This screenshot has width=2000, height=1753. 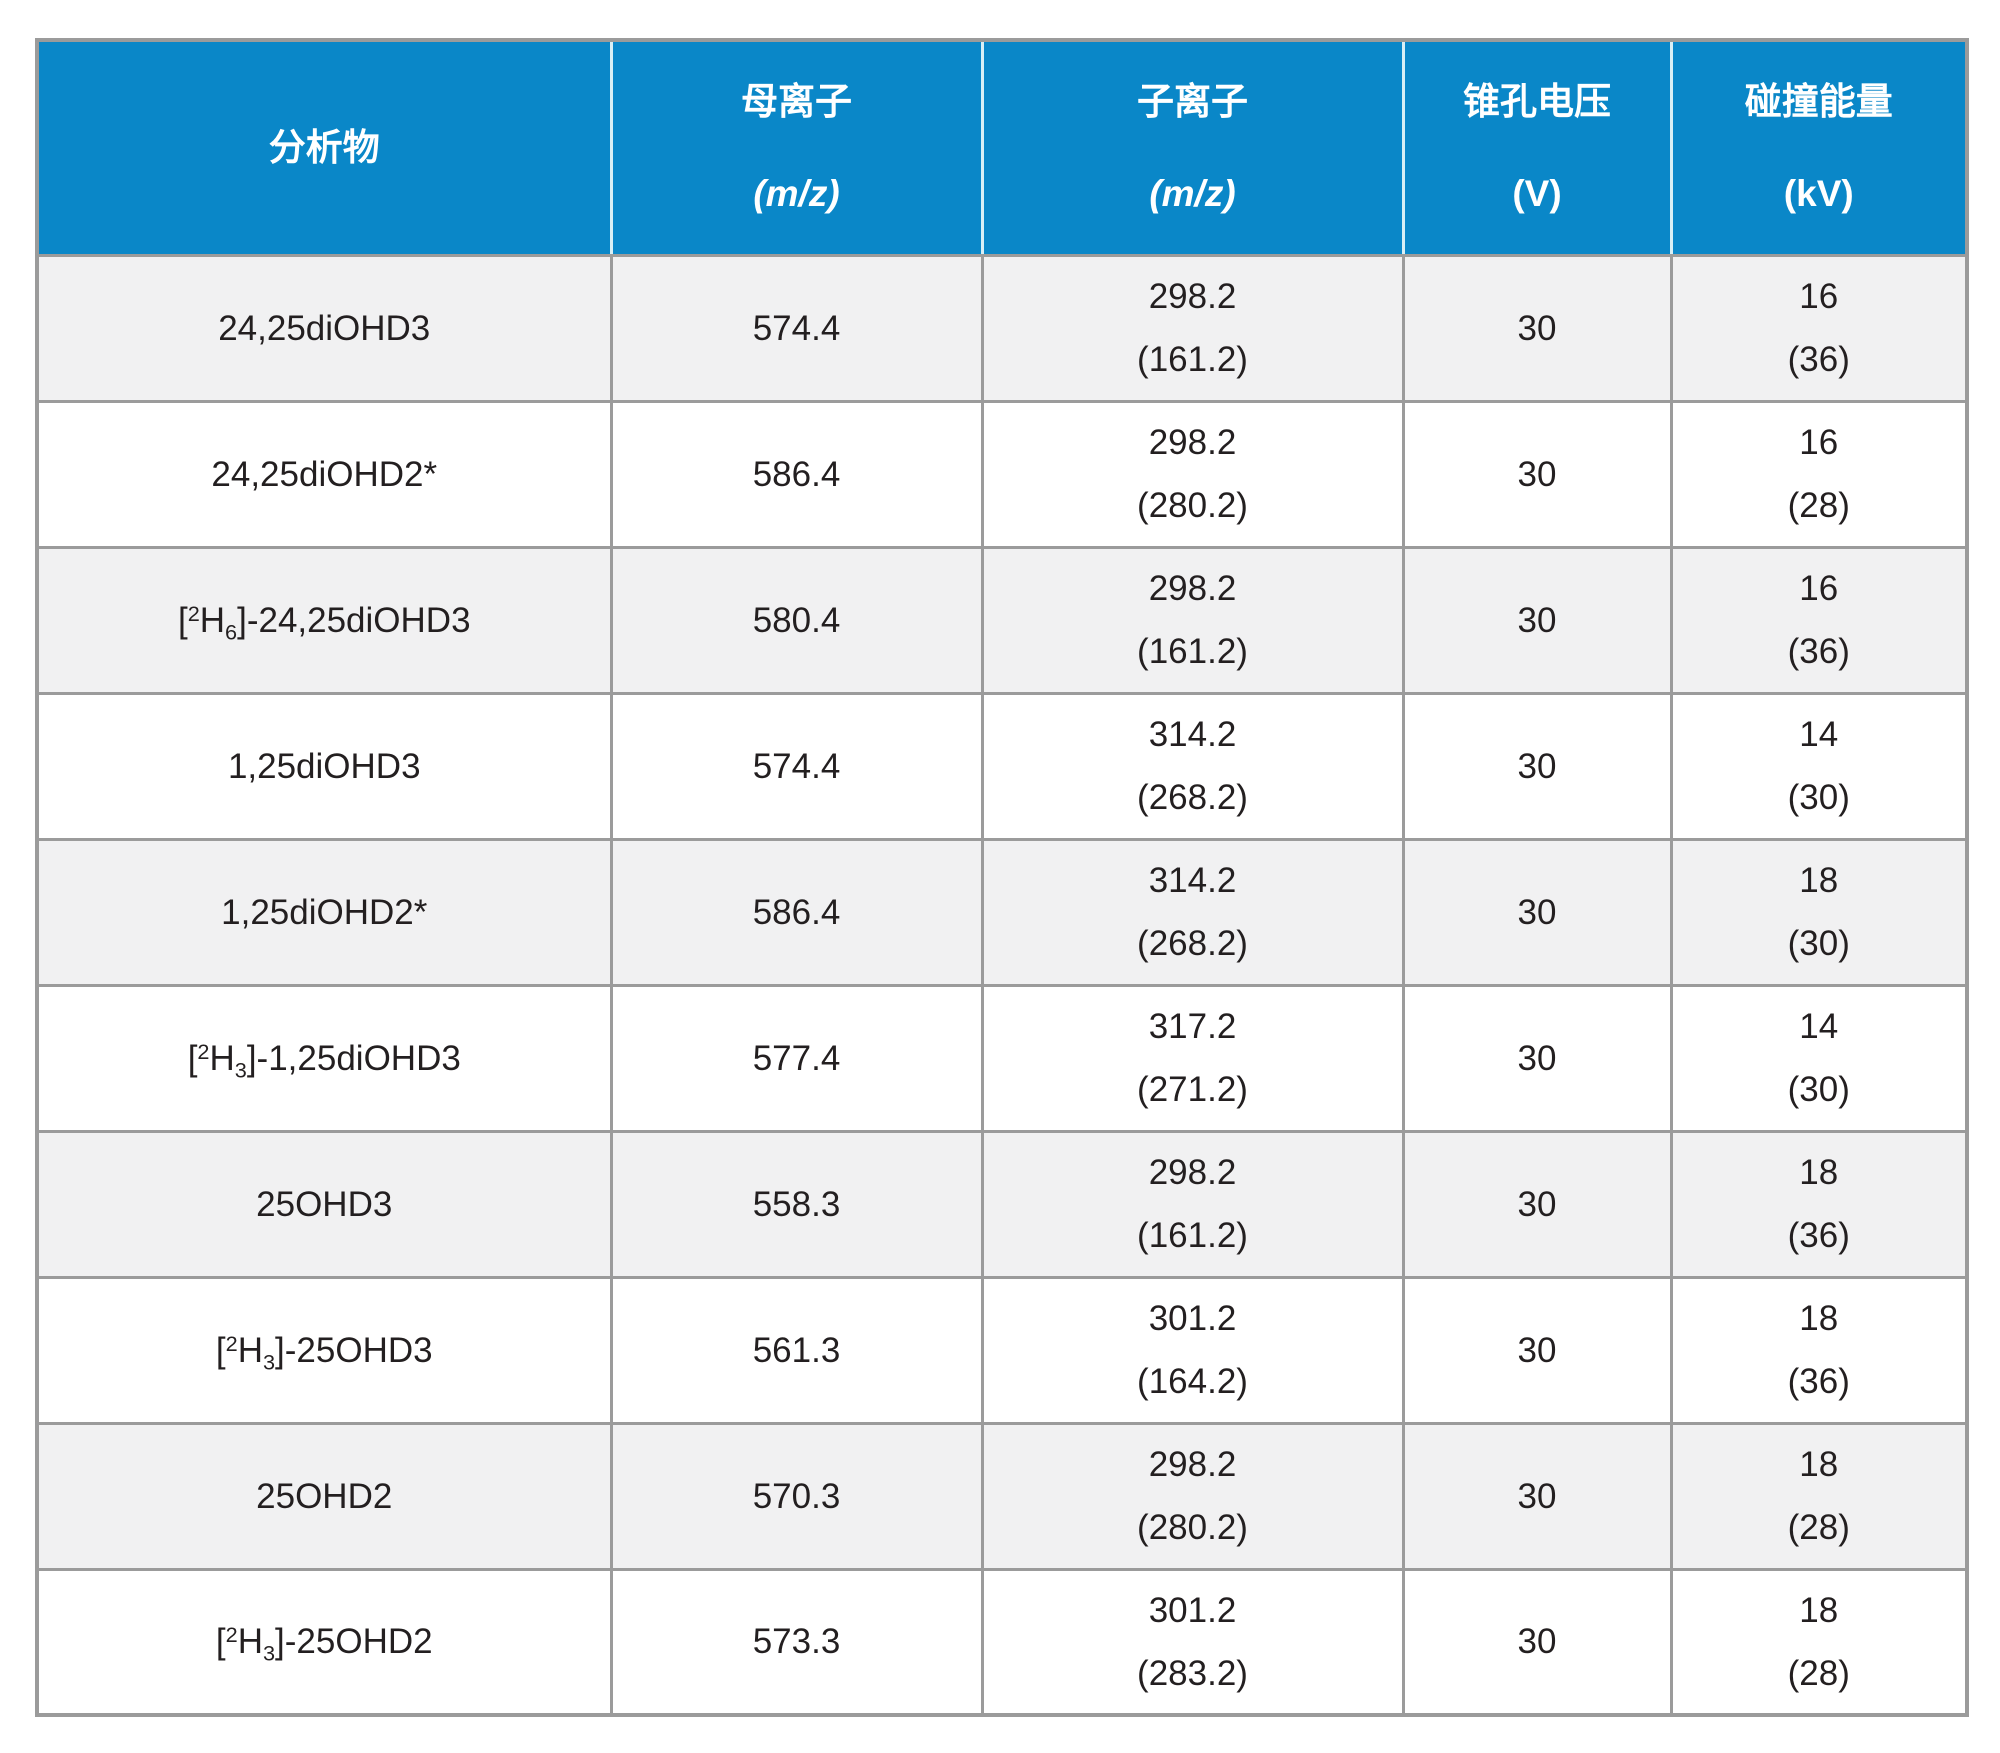 I want to click on analyte-cell: 25OHD3, so click(x=324, y=1204).